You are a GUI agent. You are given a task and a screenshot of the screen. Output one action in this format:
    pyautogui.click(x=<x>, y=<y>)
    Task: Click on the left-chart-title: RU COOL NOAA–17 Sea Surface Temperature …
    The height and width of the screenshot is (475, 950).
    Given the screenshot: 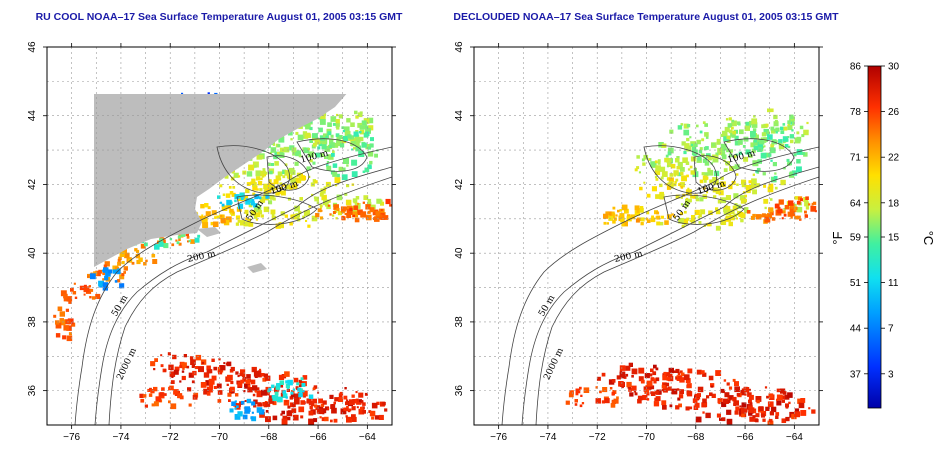 What is the action you would take?
    pyautogui.click(x=219, y=17)
    